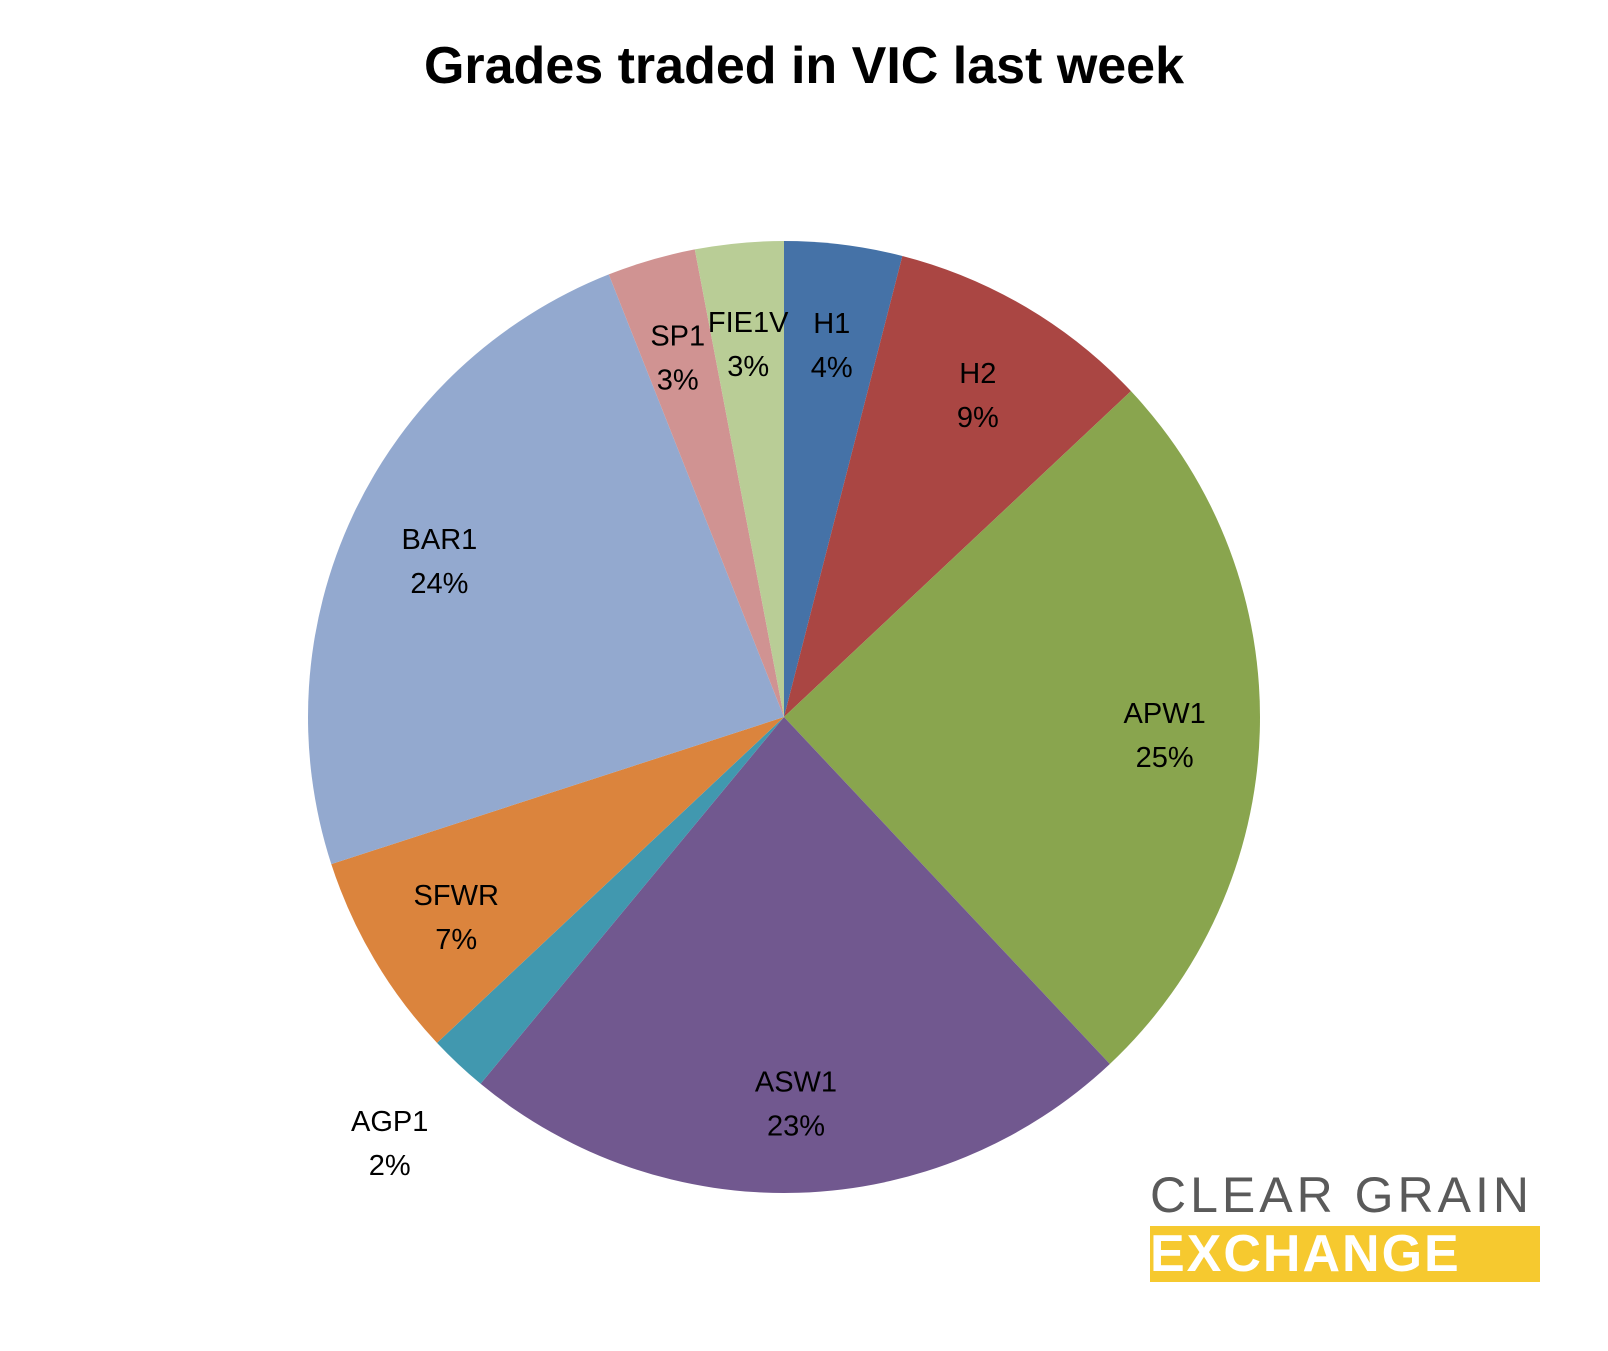  I want to click on pie-slice-sfwr, so click(557, 880).